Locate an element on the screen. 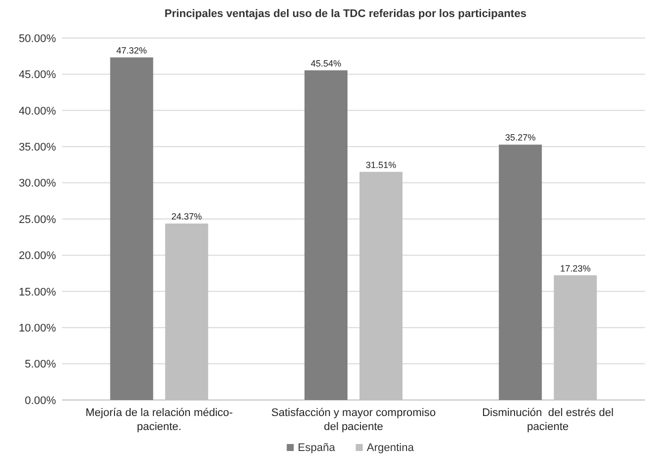 The width and height of the screenshot is (651, 462). data-label: 47.32% is located at coordinates (131, 50).